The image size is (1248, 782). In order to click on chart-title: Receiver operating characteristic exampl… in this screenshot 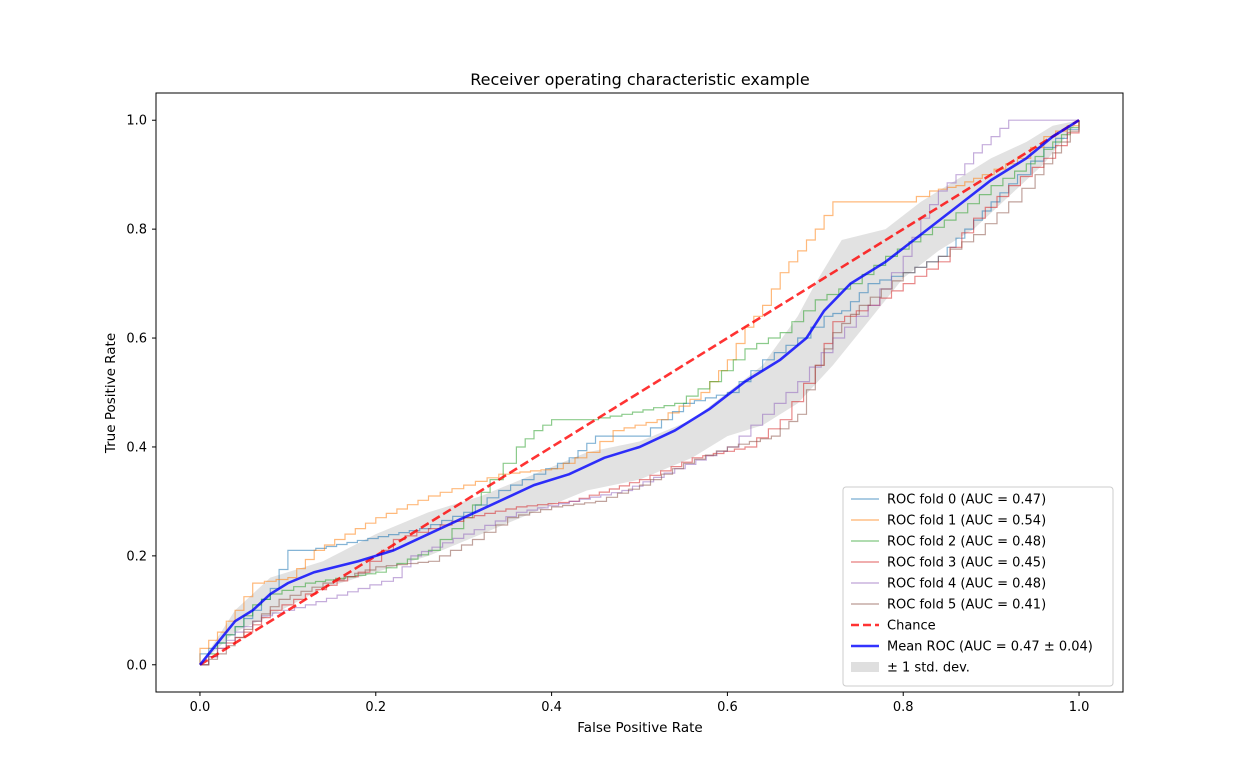, I will do `click(639, 79)`.